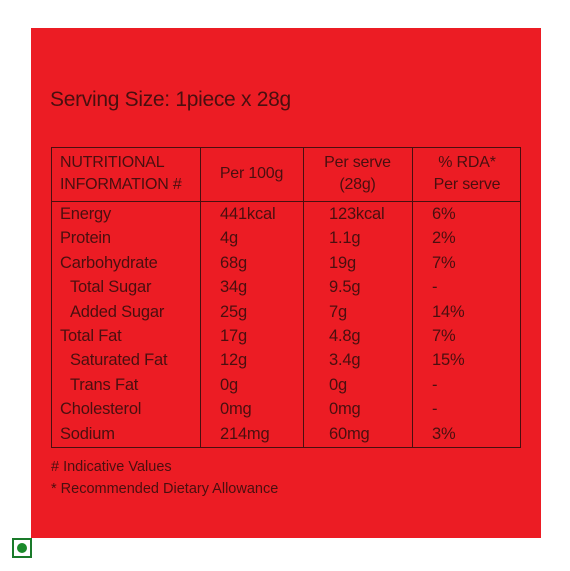 Image resolution: width=570 pixels, height=571 pixels. Describe the element at coordinates (233, 262) in the screenshot. I see `nutrient-value: 68g` at that location.